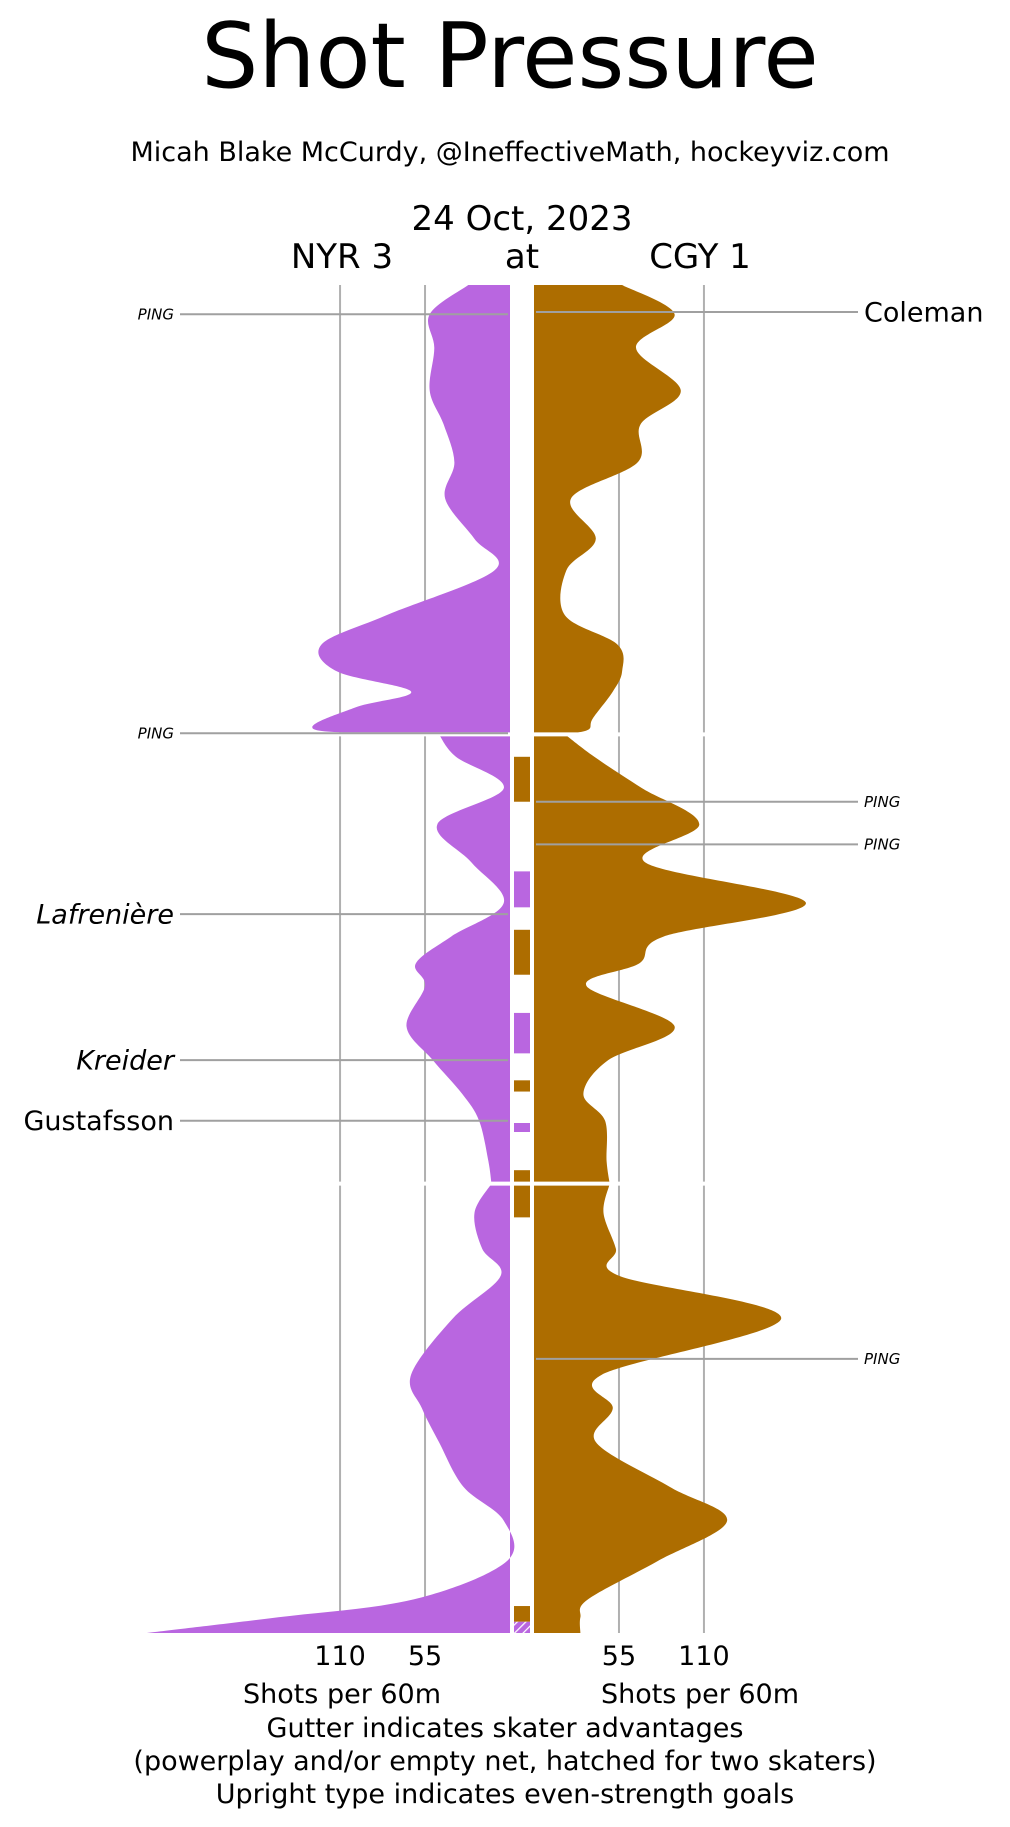 This screenshot has width=1010, height=1827. Describe the element at coordinates (105, 915) in the screenshot. I see `event-label-2: Lafrenière` at that location.